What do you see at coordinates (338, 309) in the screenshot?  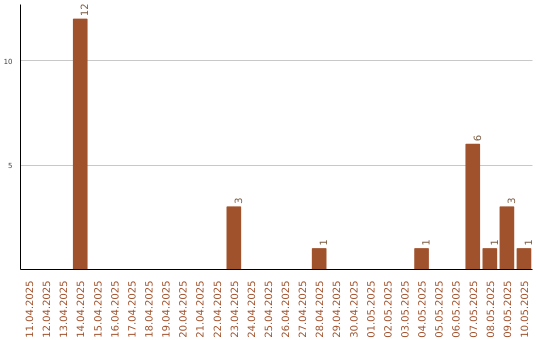 I see `x-tick-label: 29.04.2025` at bounding box center [338, 309].